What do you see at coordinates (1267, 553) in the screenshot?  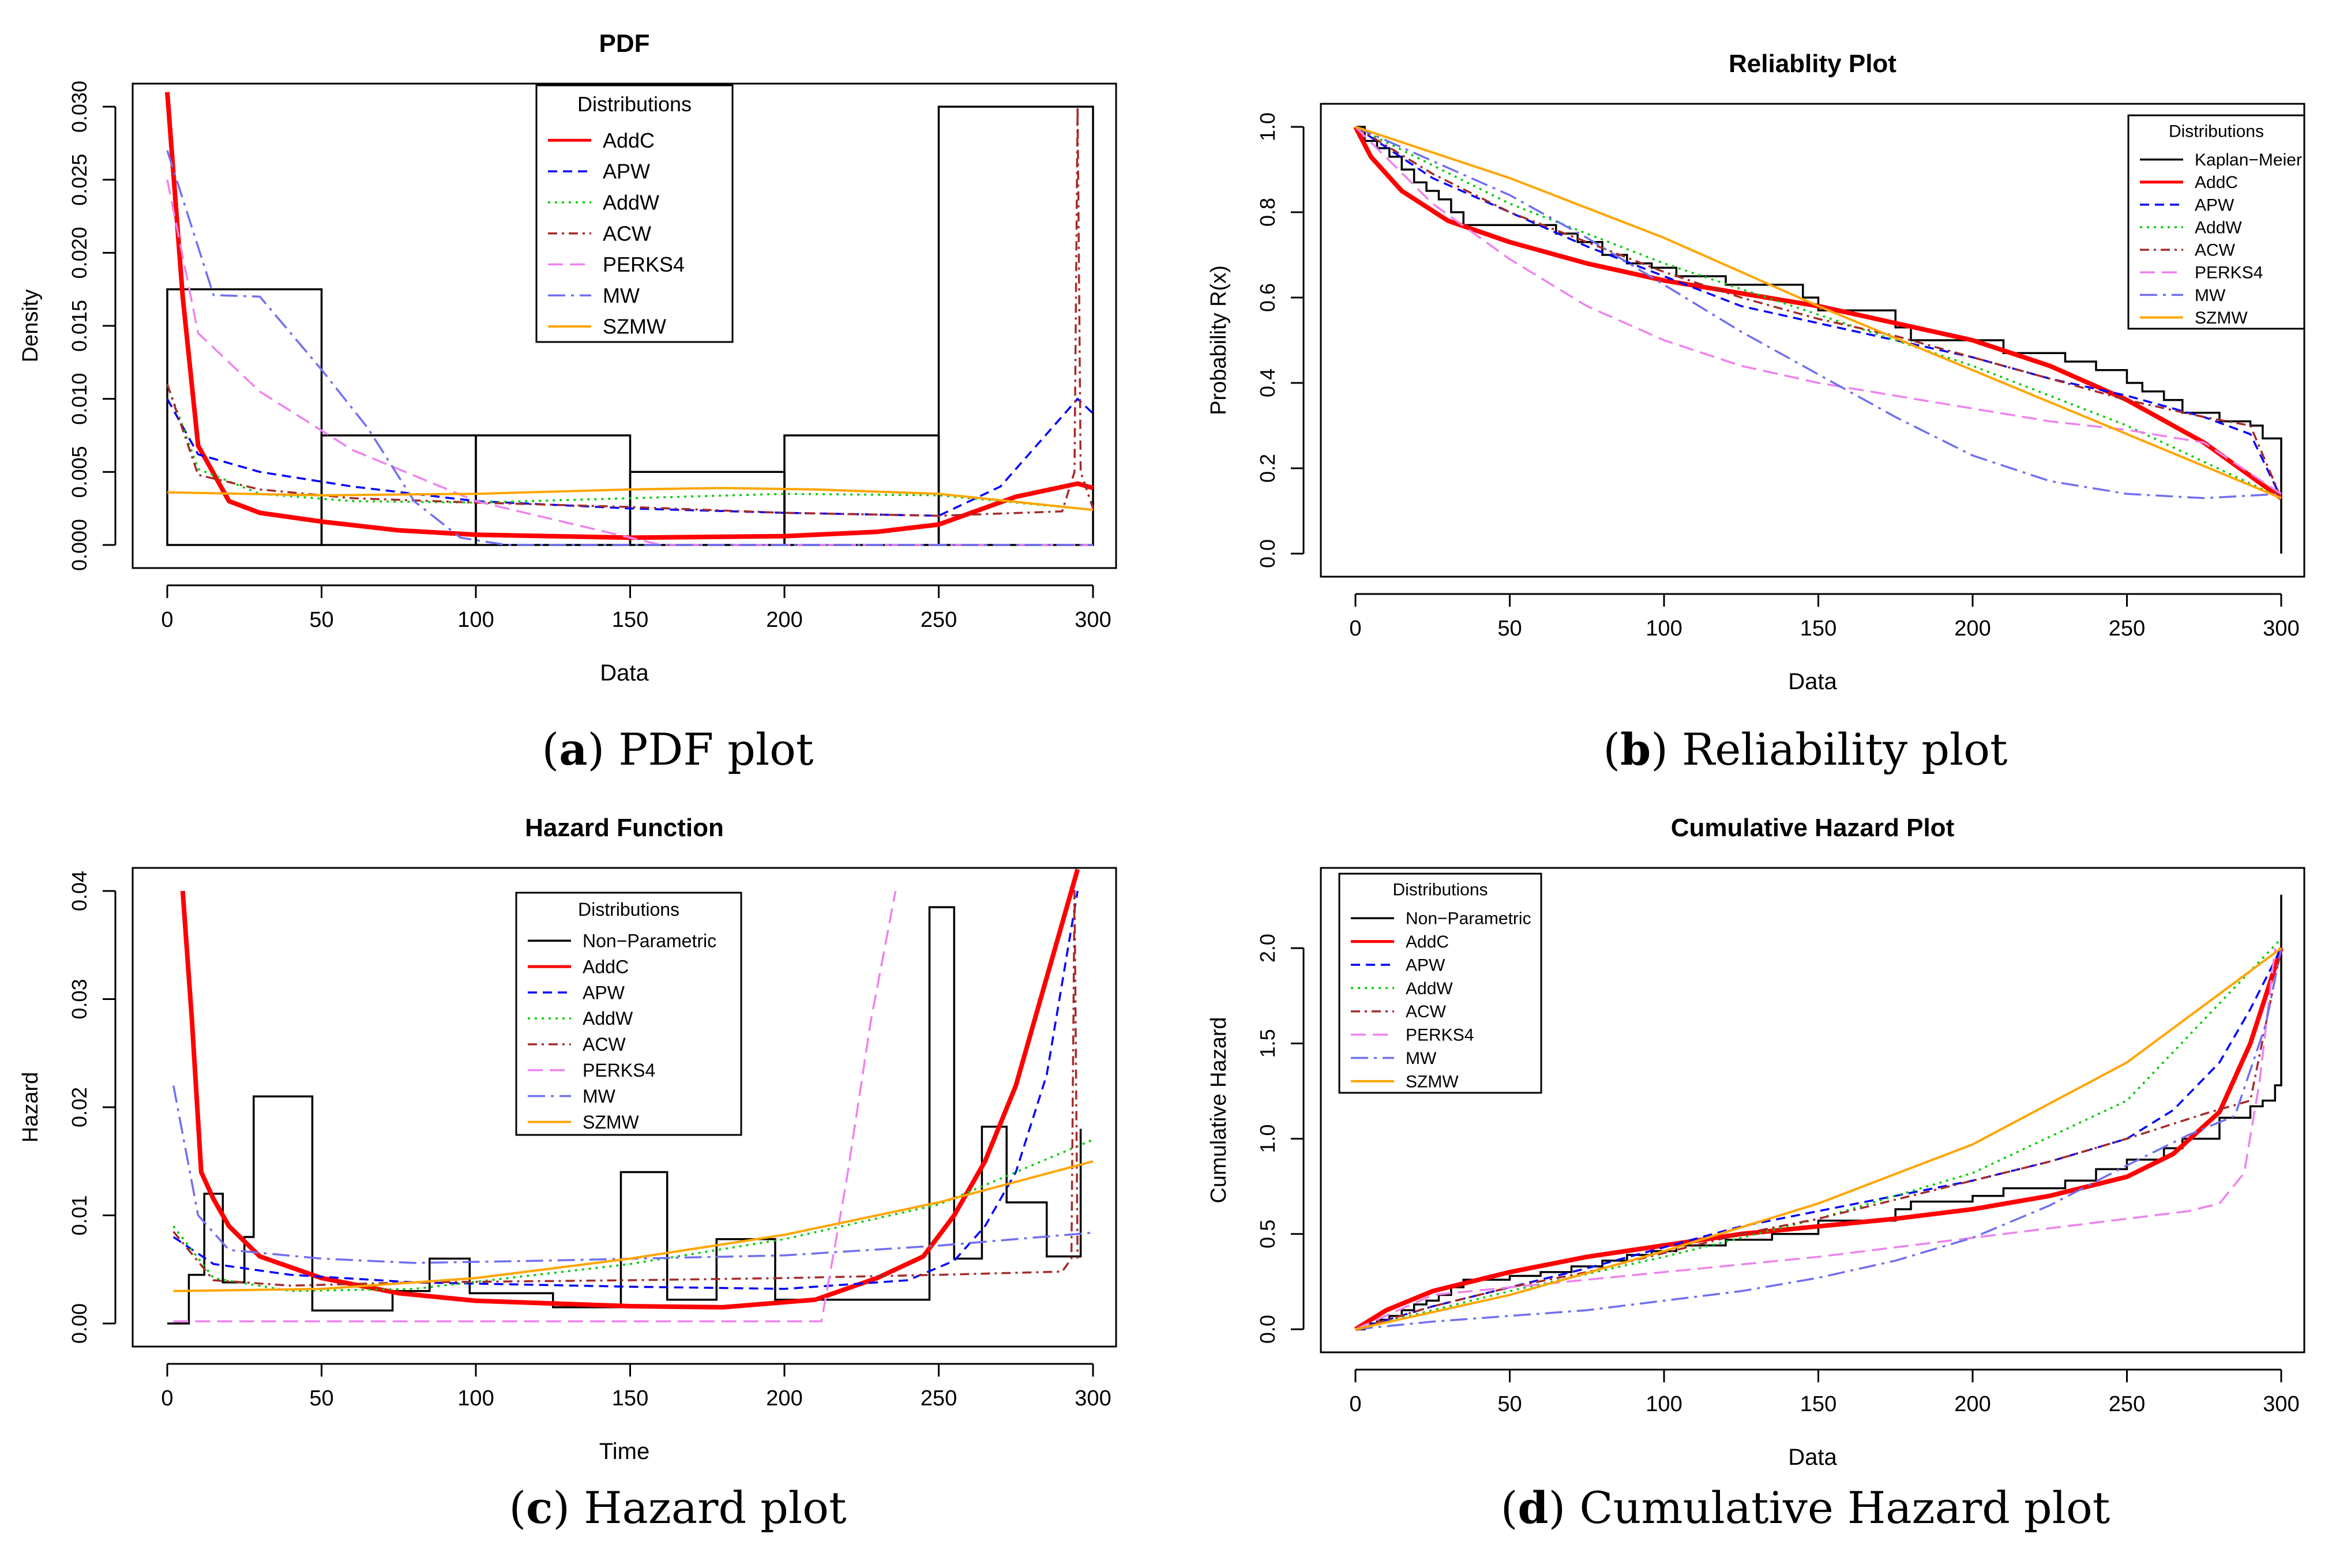 I see `y-tick-label: 0.0` at bounding box center [1267, 553].